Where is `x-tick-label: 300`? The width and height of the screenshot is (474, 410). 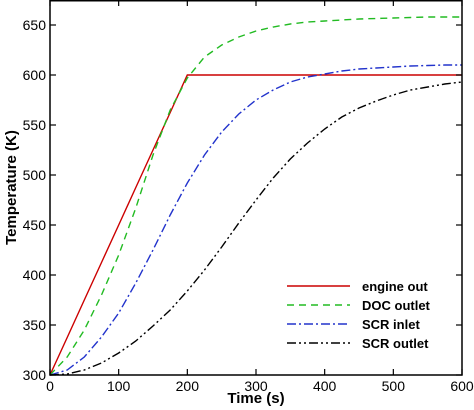
x-tick-label: 300 is located at coordinates (256, 386).